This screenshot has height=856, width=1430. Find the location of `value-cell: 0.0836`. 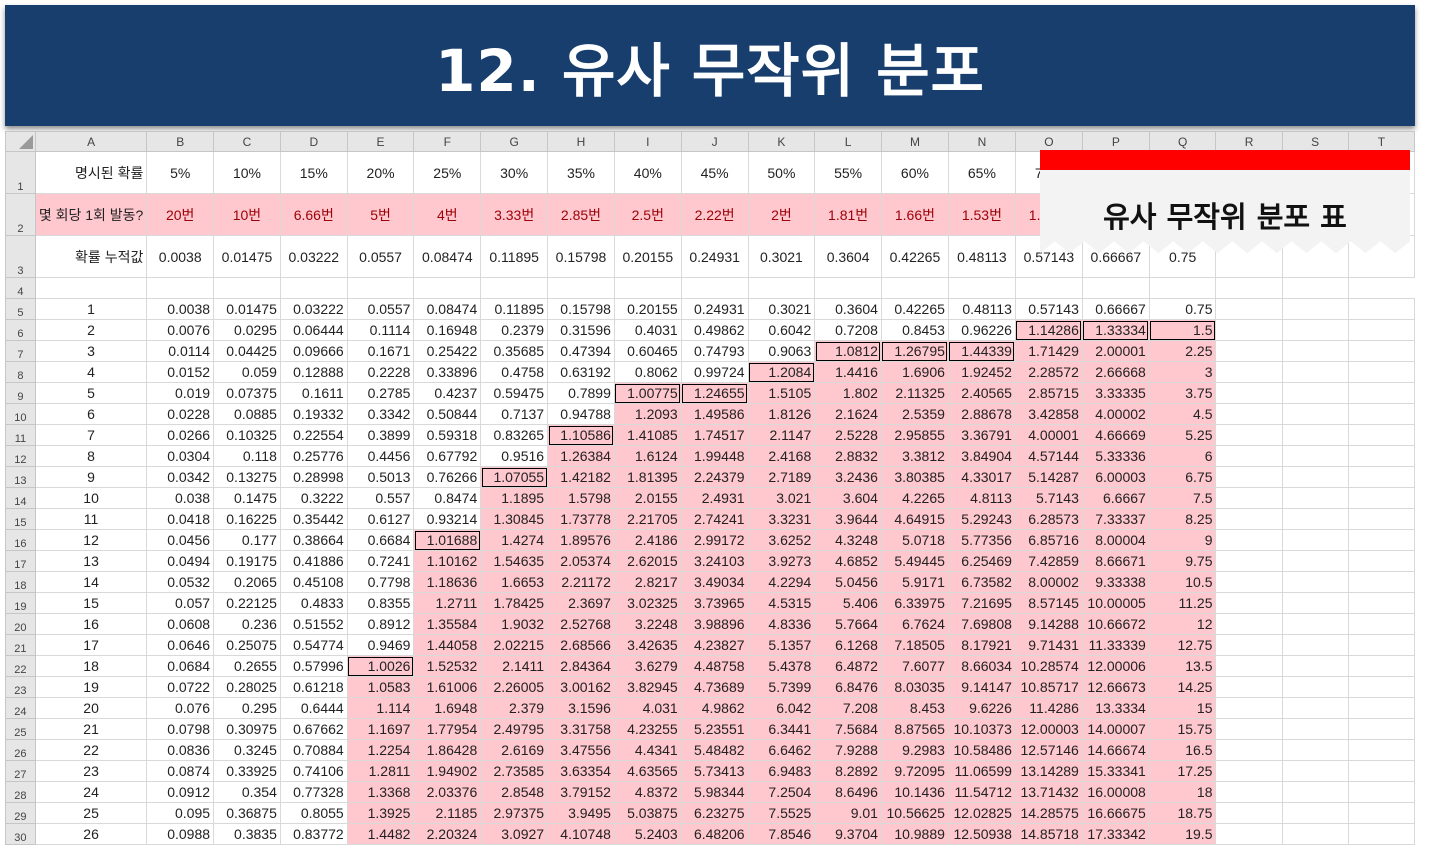

value-cell: 0.0836 is located at coordinates (180, 750).